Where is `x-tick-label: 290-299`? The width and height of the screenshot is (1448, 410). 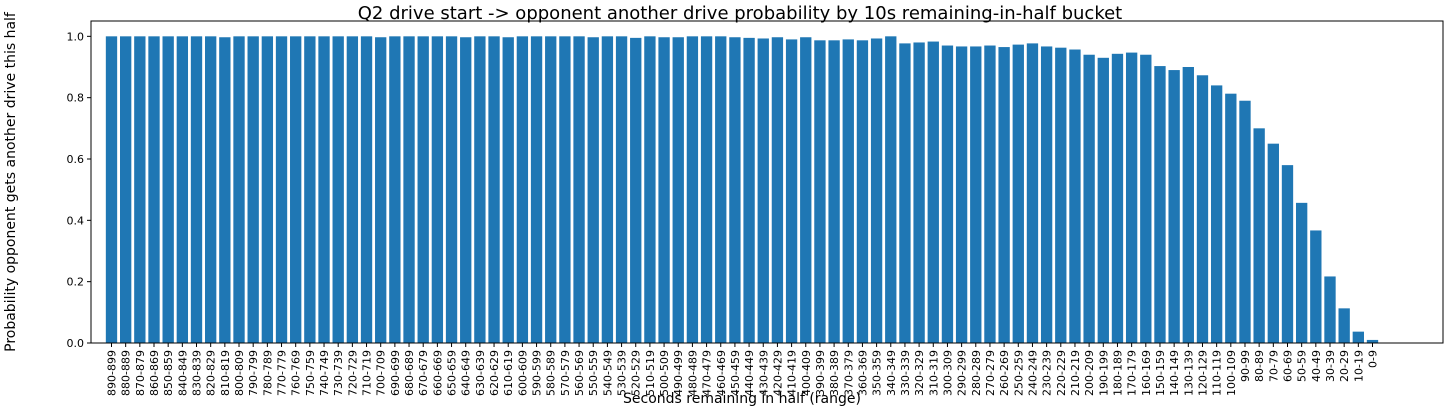
x-tick-label: 290-299 is located at coordinates (962, 373).